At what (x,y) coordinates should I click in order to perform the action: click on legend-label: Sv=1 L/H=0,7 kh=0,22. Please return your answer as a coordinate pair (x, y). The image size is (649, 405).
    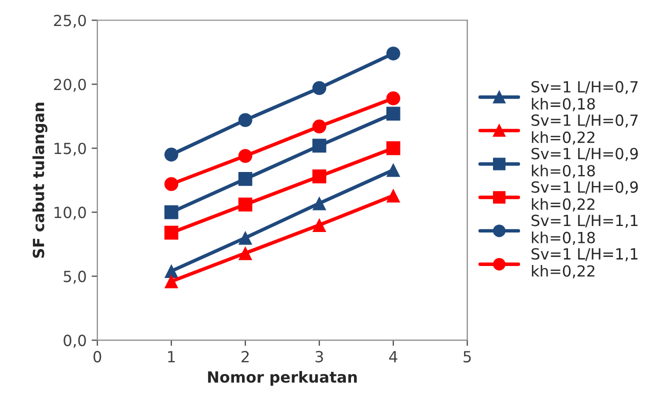
    Looking at the image, I should click on (585, 129).